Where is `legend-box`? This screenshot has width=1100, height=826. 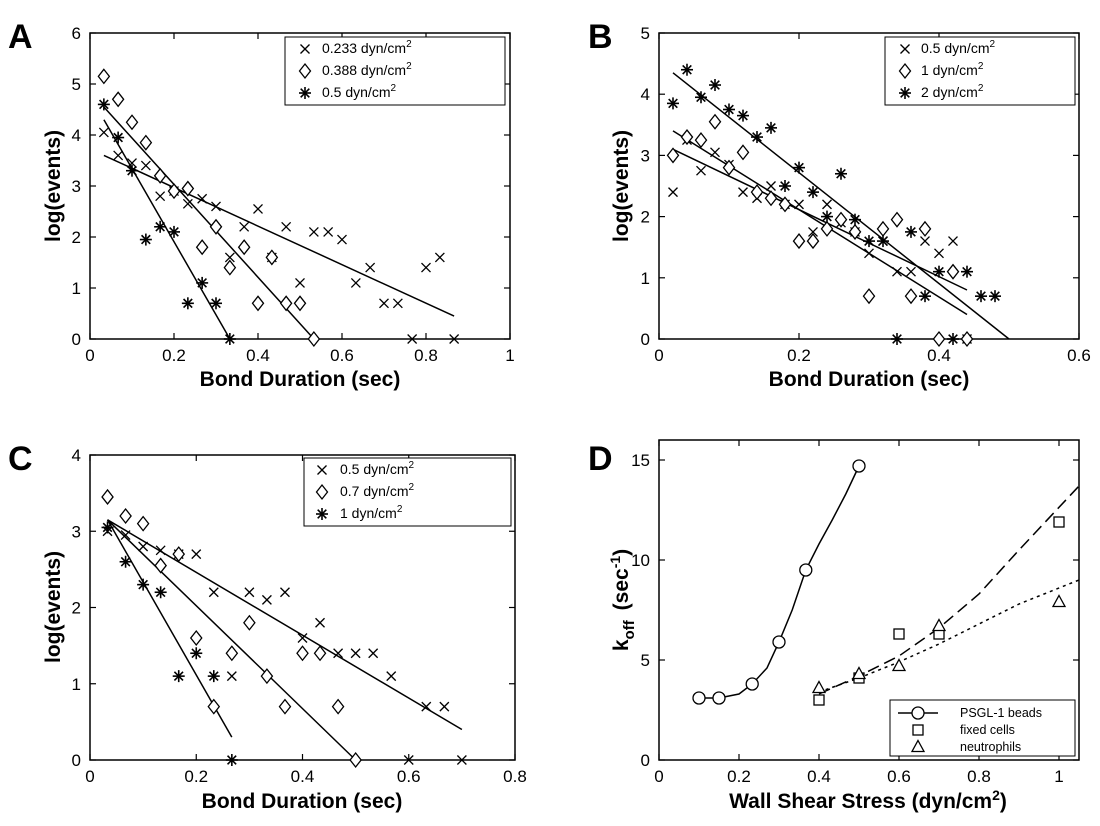 legend-box is located at coordinates (980, 71).